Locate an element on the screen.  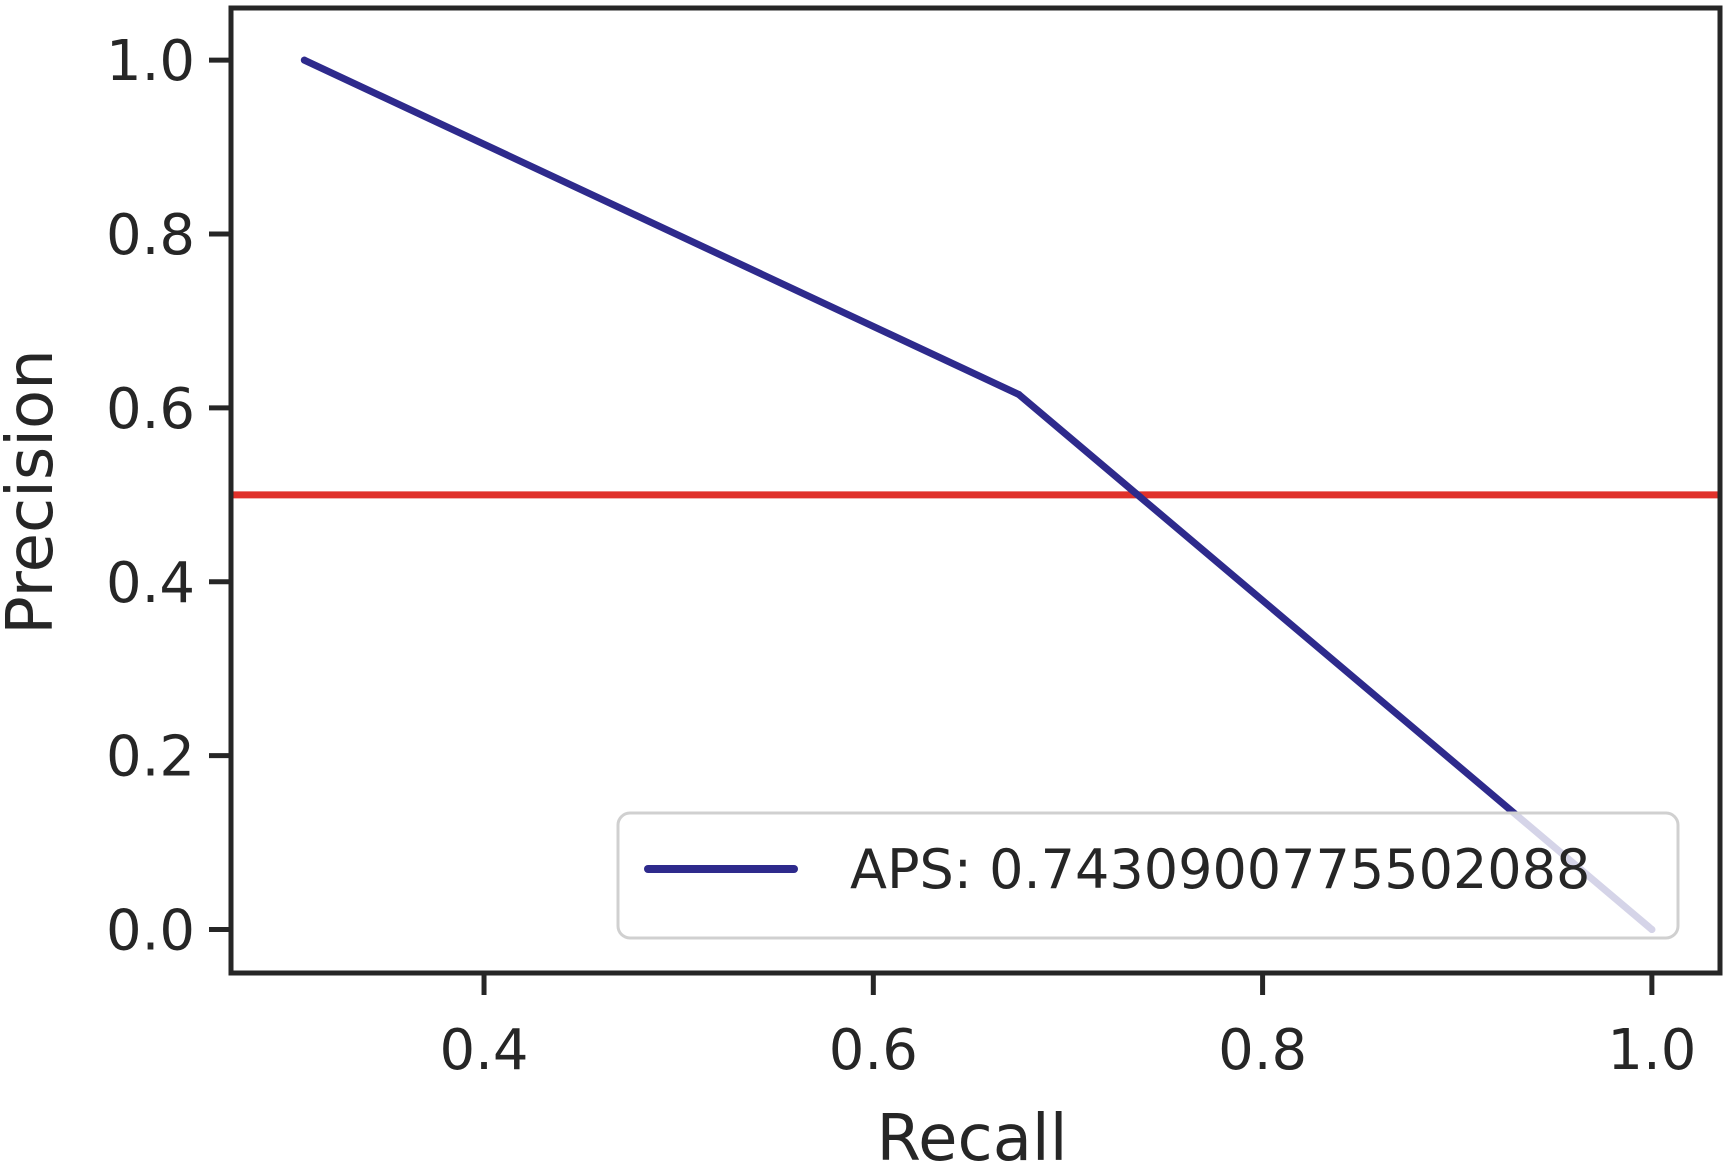
x-tick-label: 0.8 is located at coordinates (1262, 1050).